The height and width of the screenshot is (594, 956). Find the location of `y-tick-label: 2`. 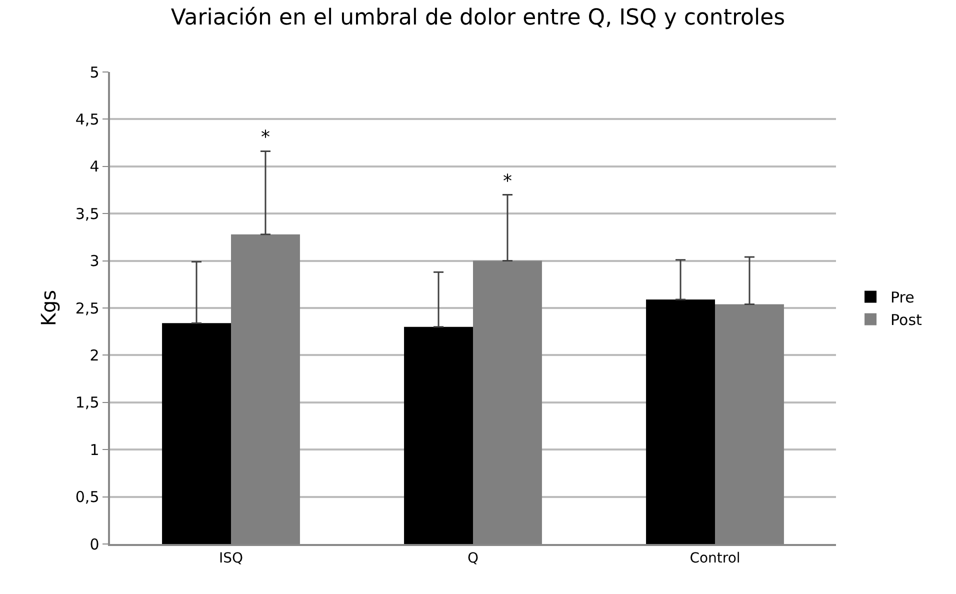

y-tick-label: 2 is located at coordinates (95, 355).